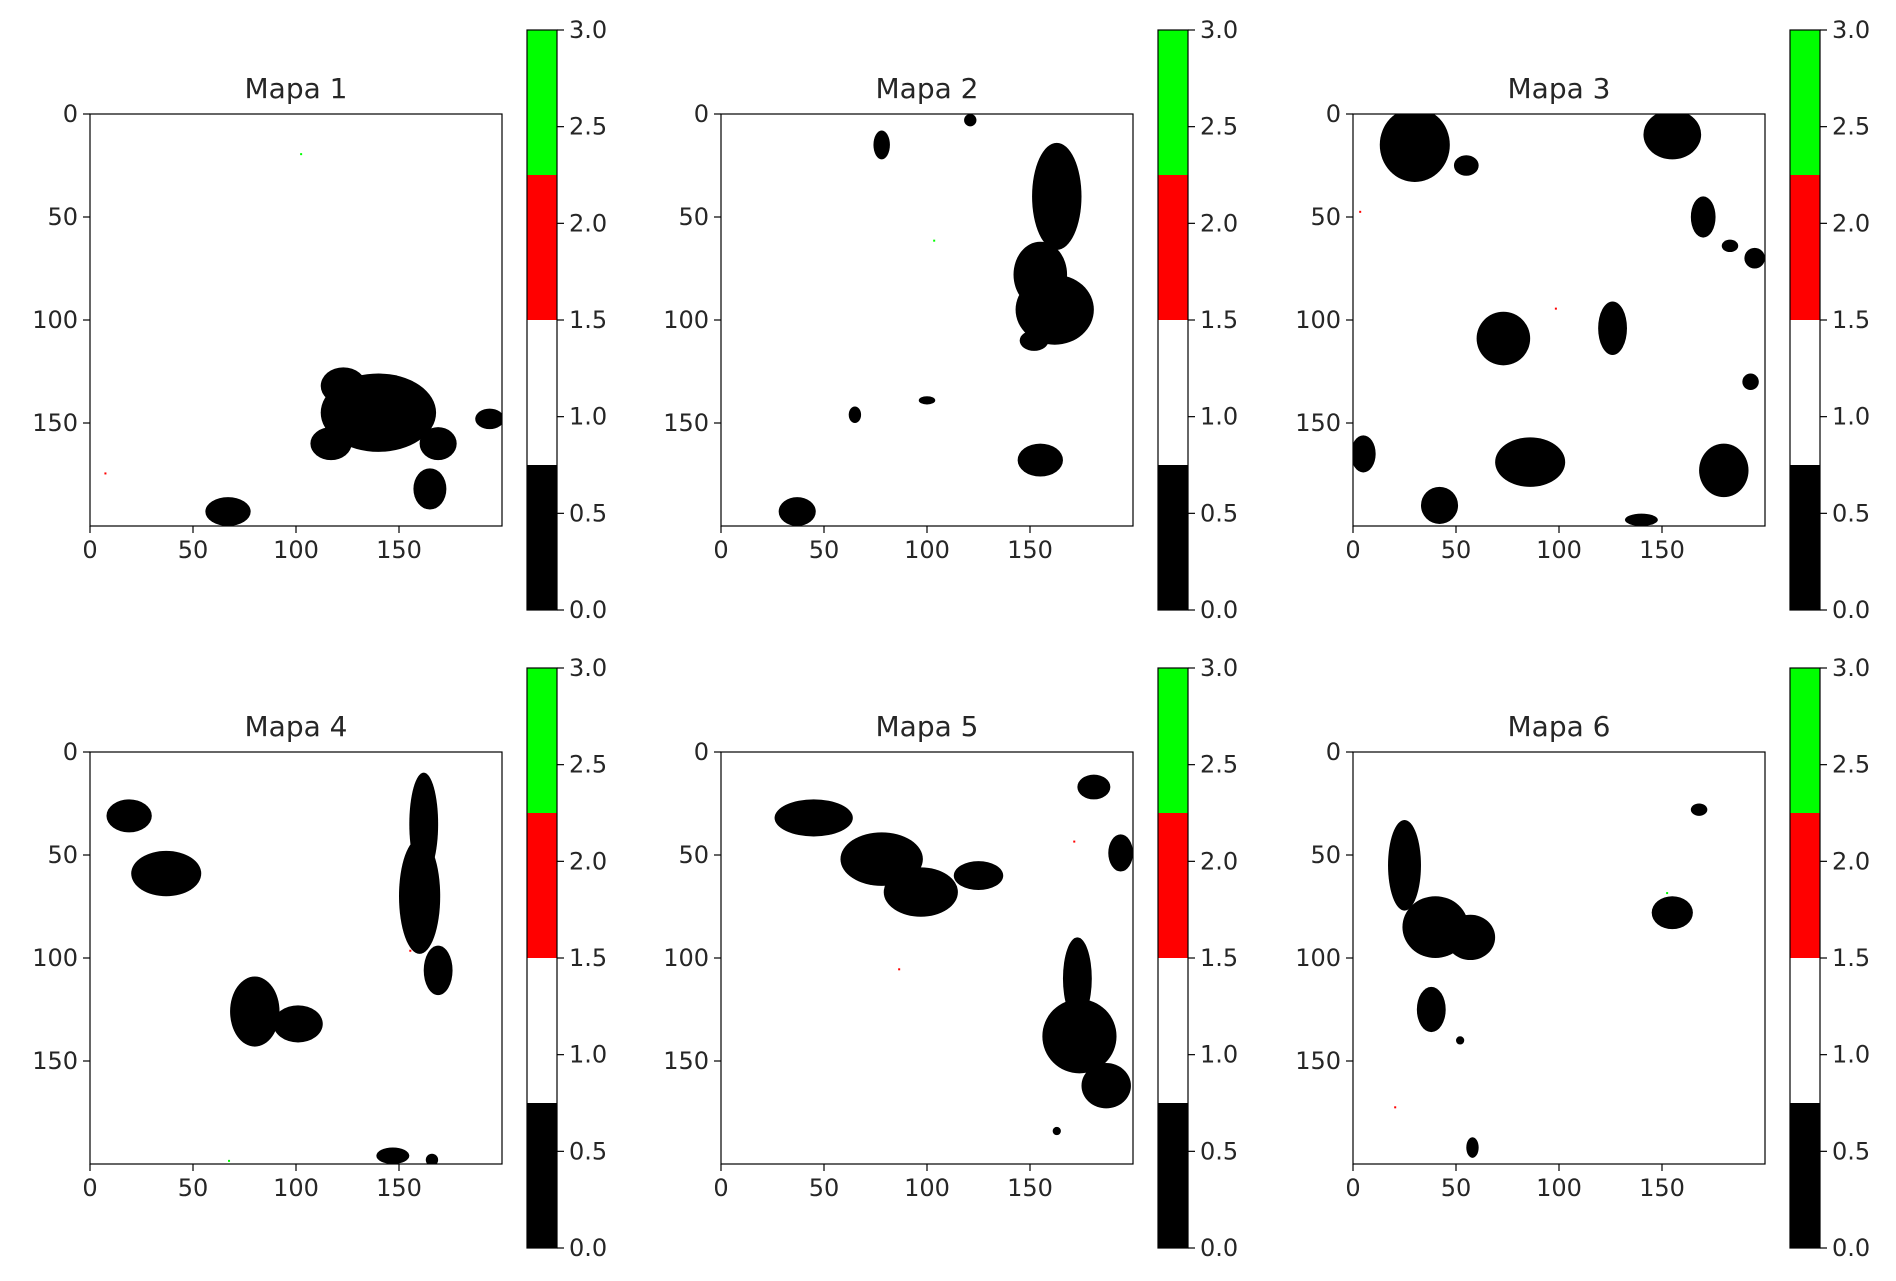 Image resolution: width=1896 pixels, height=1281 pixels. Describe the element at coordinates (824, 550) in the screenshot. I see `x-tick-label: 50` at that location.